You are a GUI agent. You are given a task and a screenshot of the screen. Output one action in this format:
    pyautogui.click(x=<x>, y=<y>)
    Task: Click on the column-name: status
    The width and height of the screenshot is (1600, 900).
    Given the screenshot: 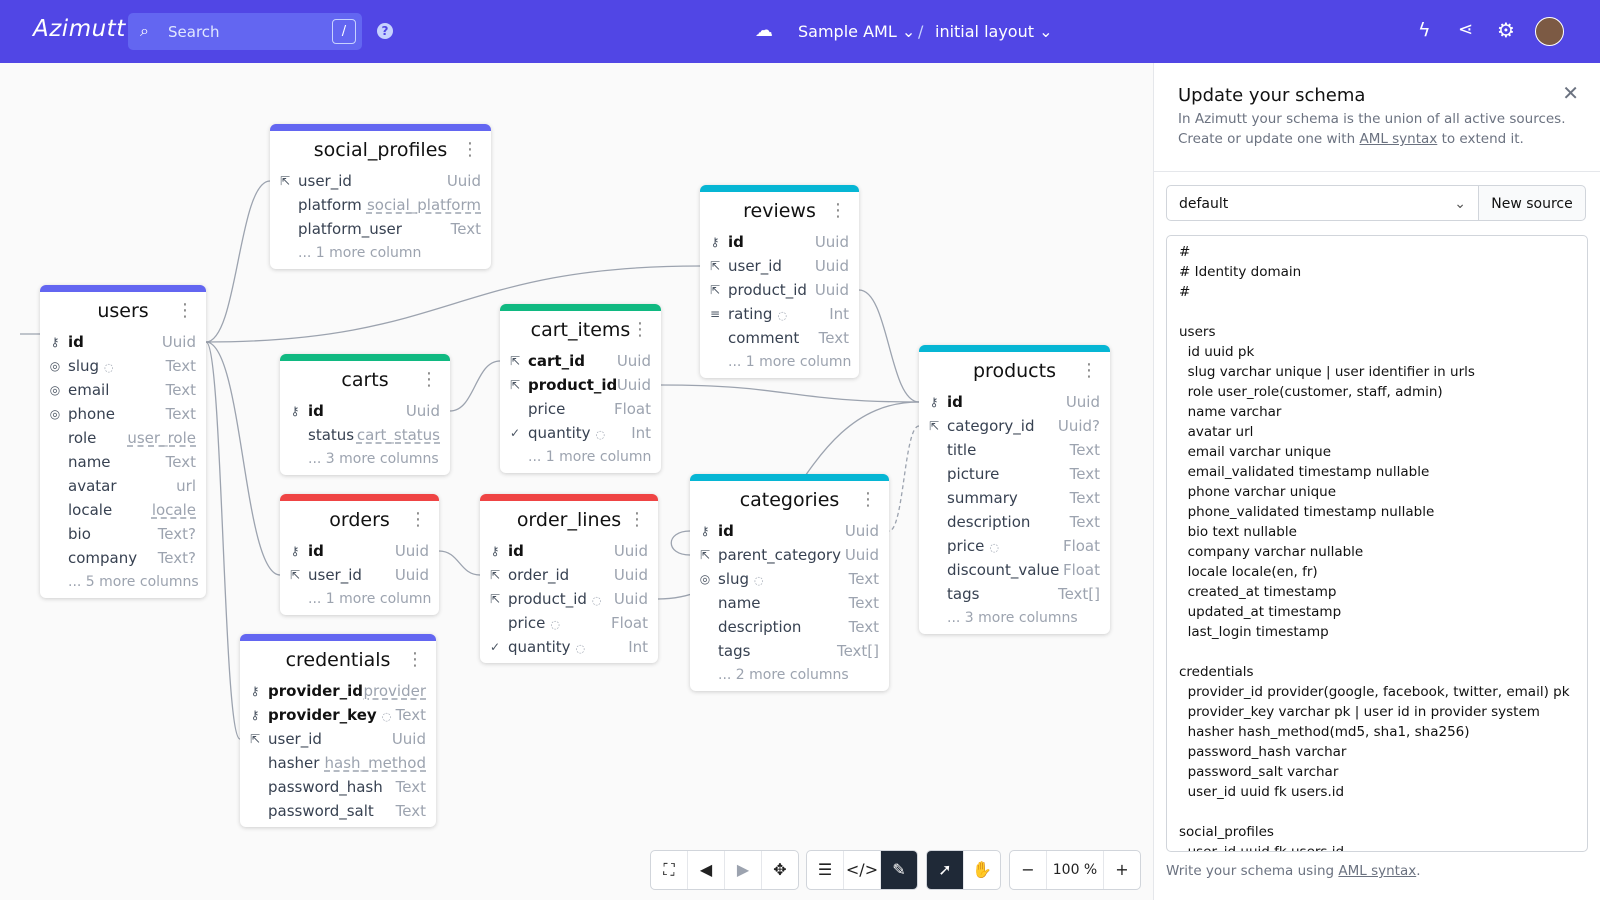 What is the action you would take?
    pyautogui.click(x=331, y=435)
    